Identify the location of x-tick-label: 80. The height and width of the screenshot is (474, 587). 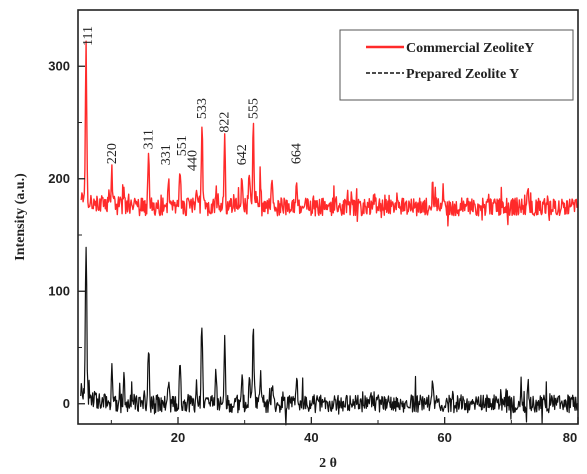
(570, 437).